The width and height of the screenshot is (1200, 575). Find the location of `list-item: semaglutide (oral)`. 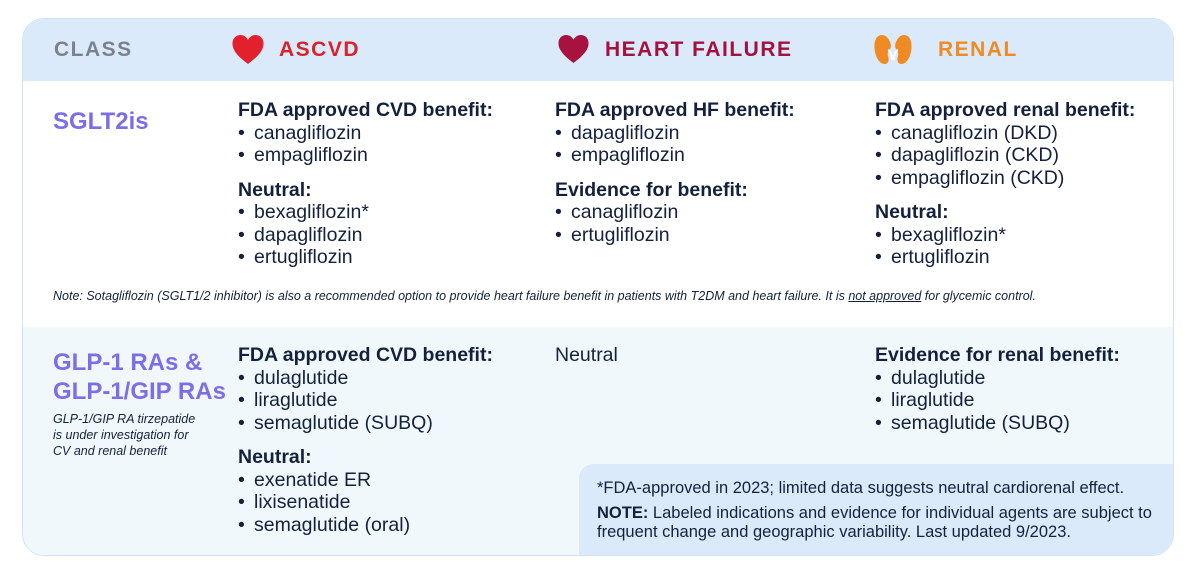

list-item: semaglutide (oral) is located at coordinates (365, 525).